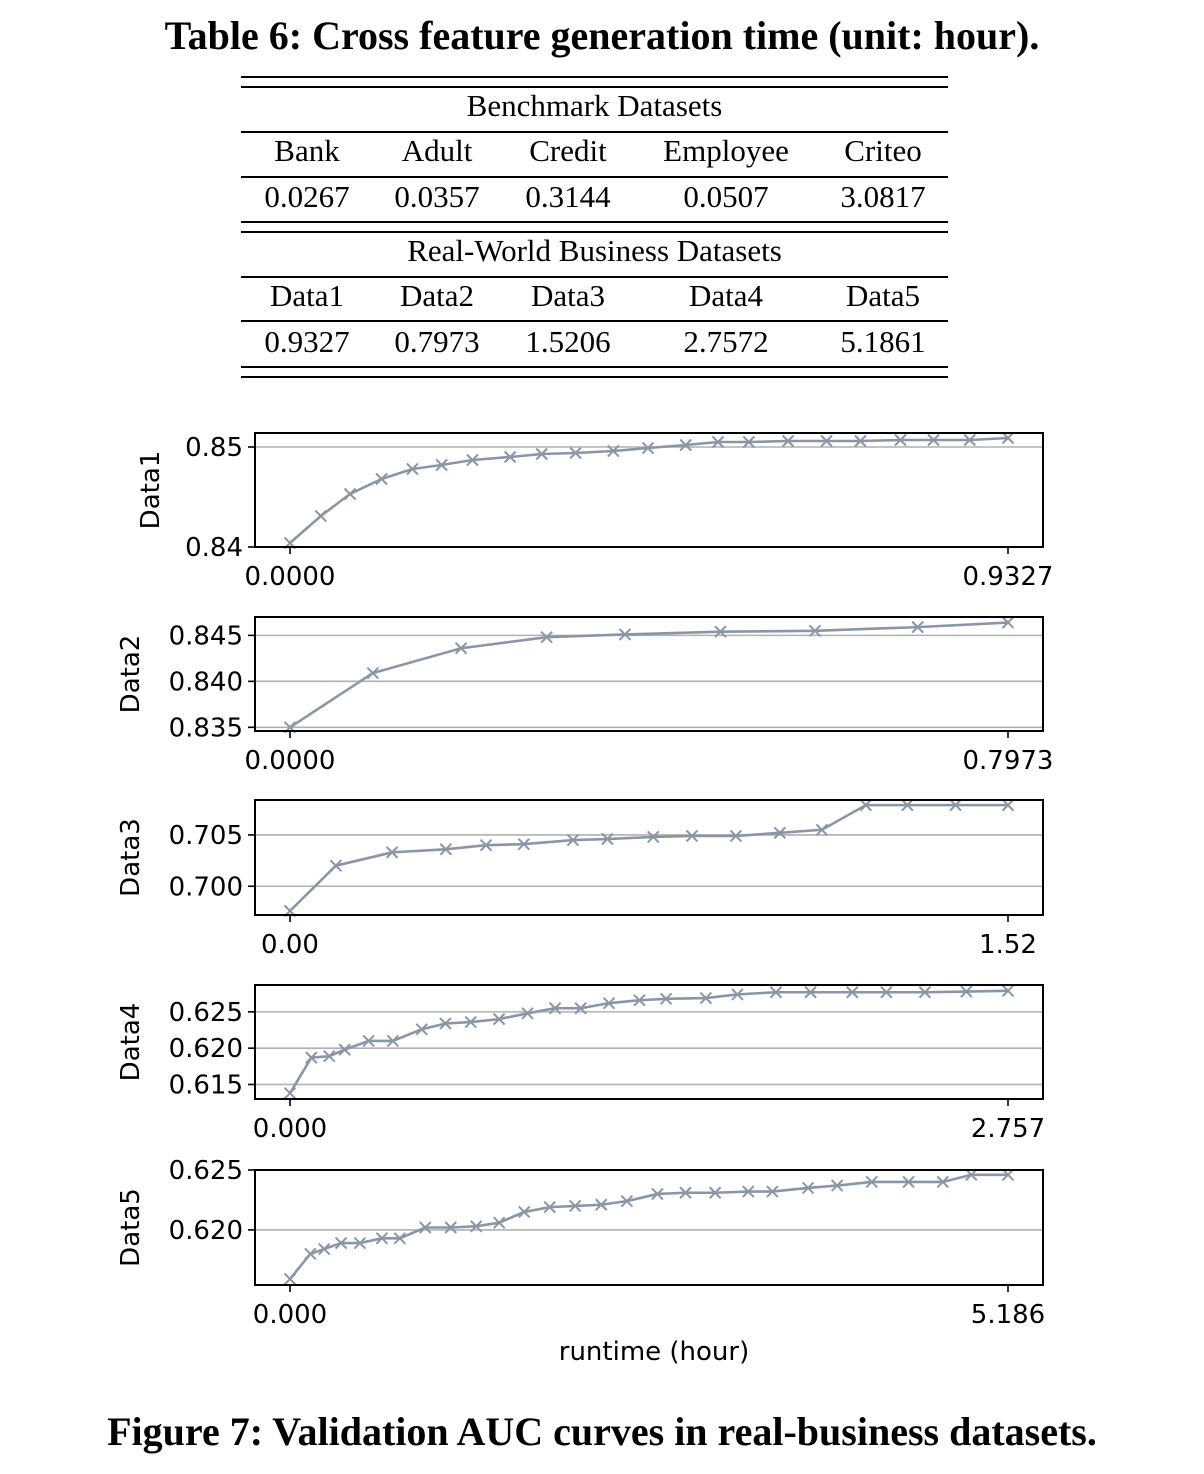  Describe the element at coordinates (206, 728) in the screenshot. I see `y-tick-label: 0.835` at that location.